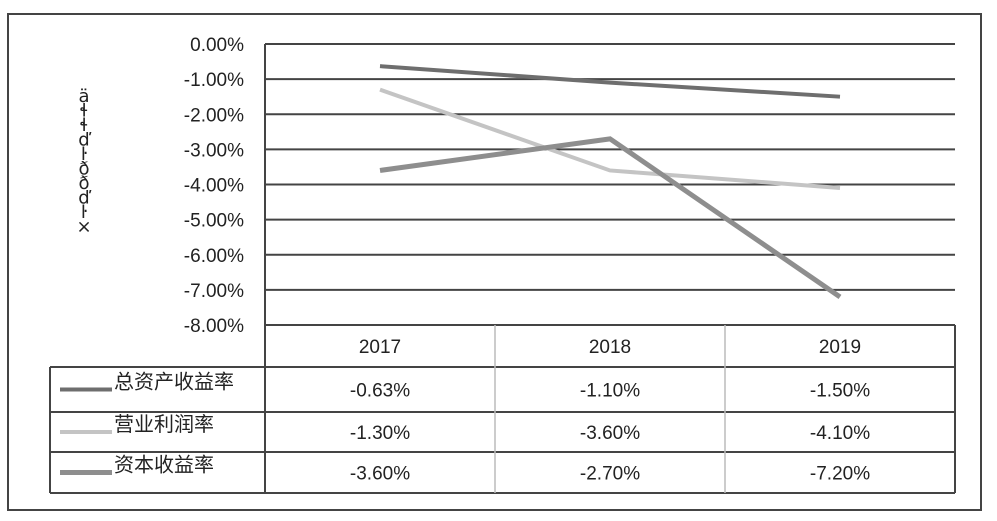  What do you see at coordinates (164, 424) in the screenshot?
I see `legend-label: 营业利润率` at bounding box center [164, 424].